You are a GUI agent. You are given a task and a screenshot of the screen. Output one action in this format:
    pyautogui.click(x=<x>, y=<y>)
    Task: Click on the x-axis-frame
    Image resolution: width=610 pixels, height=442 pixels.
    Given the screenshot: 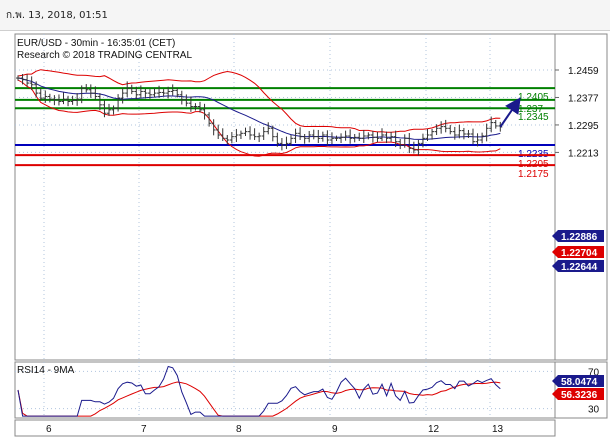 What is the action you would take?
    pyautogui.click(x=285, y=428)
    